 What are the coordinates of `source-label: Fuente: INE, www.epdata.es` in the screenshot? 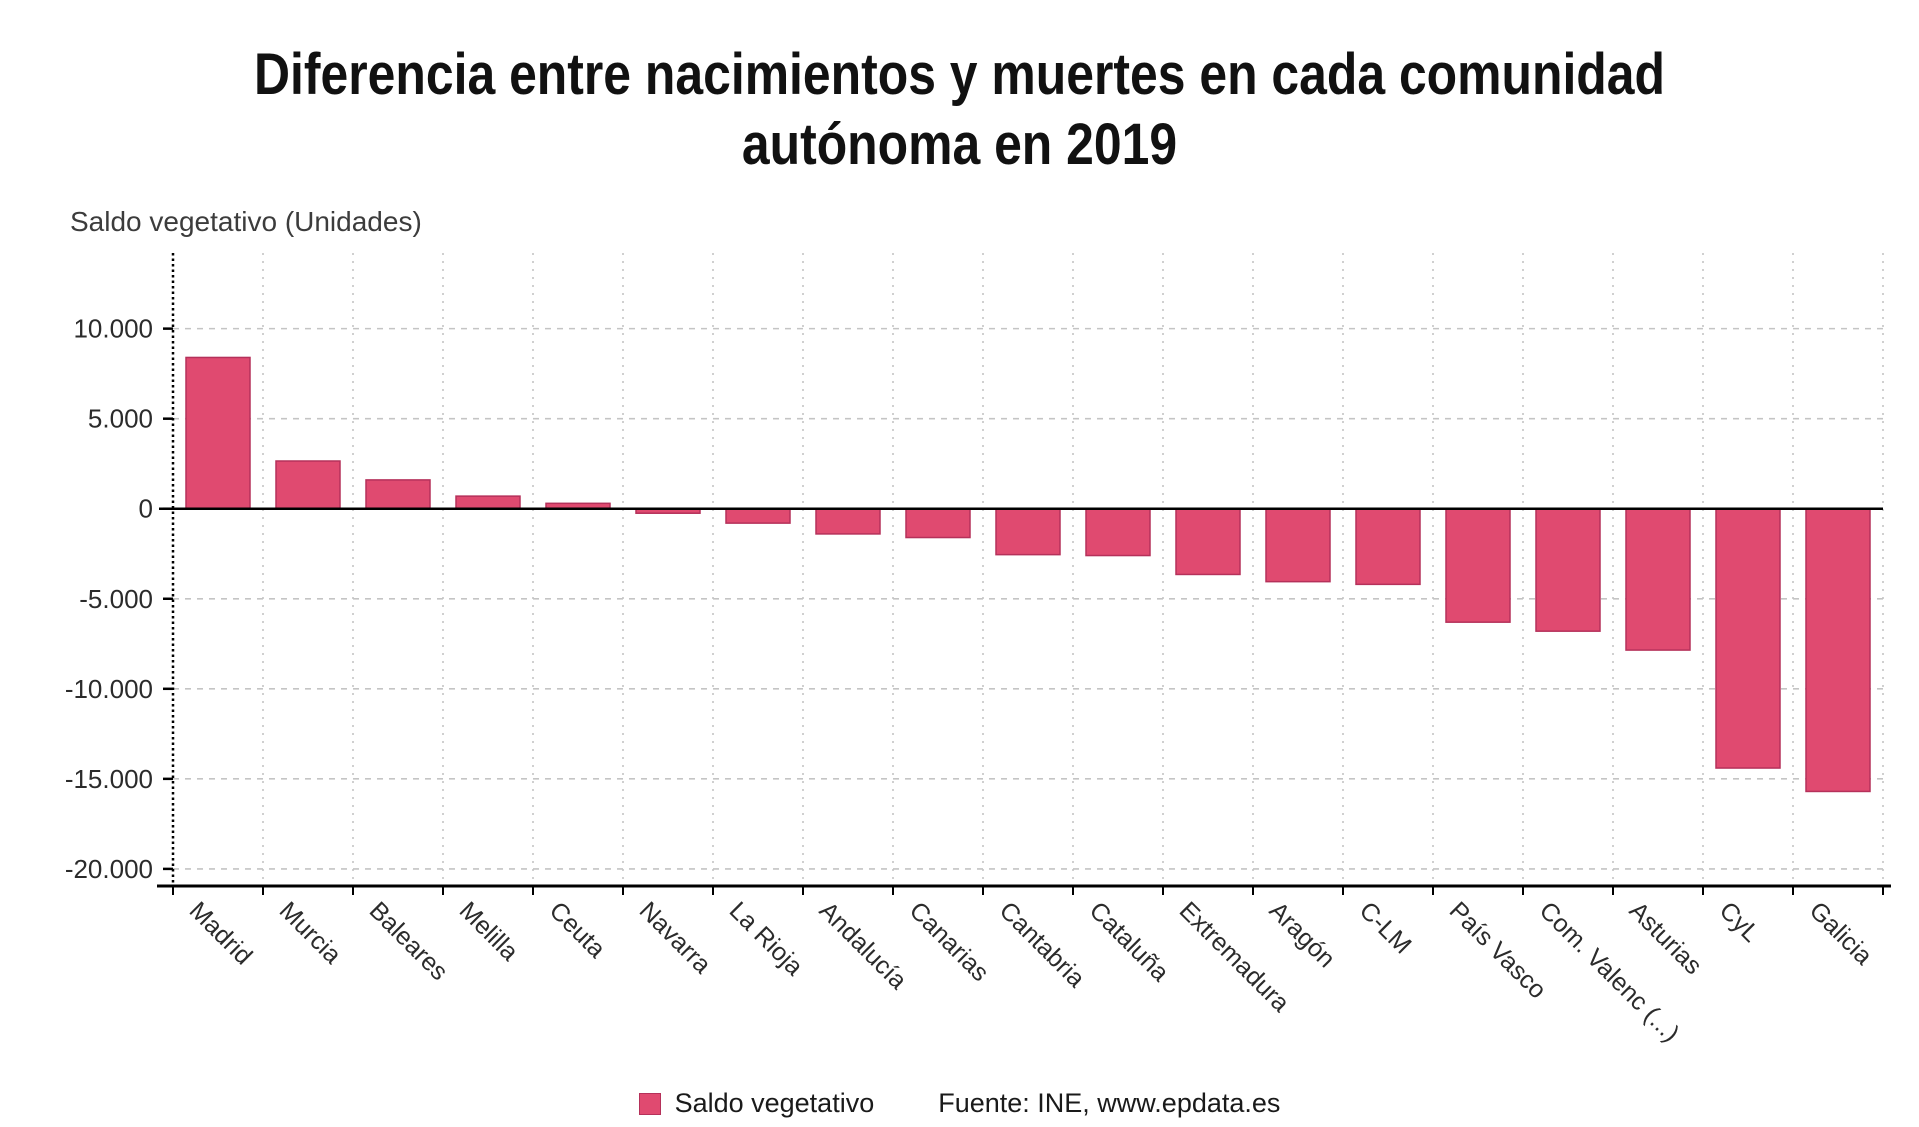 It's located at (1109, 1103).